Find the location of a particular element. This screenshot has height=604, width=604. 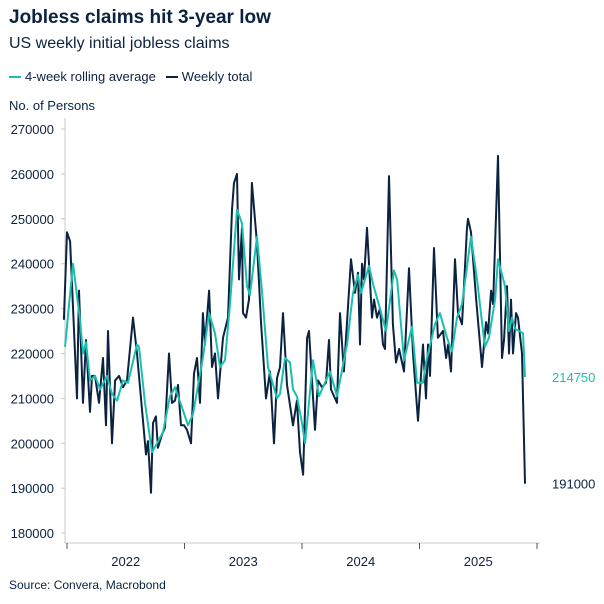

y-tick-label: 270000 is located at coordinates (32, 129).